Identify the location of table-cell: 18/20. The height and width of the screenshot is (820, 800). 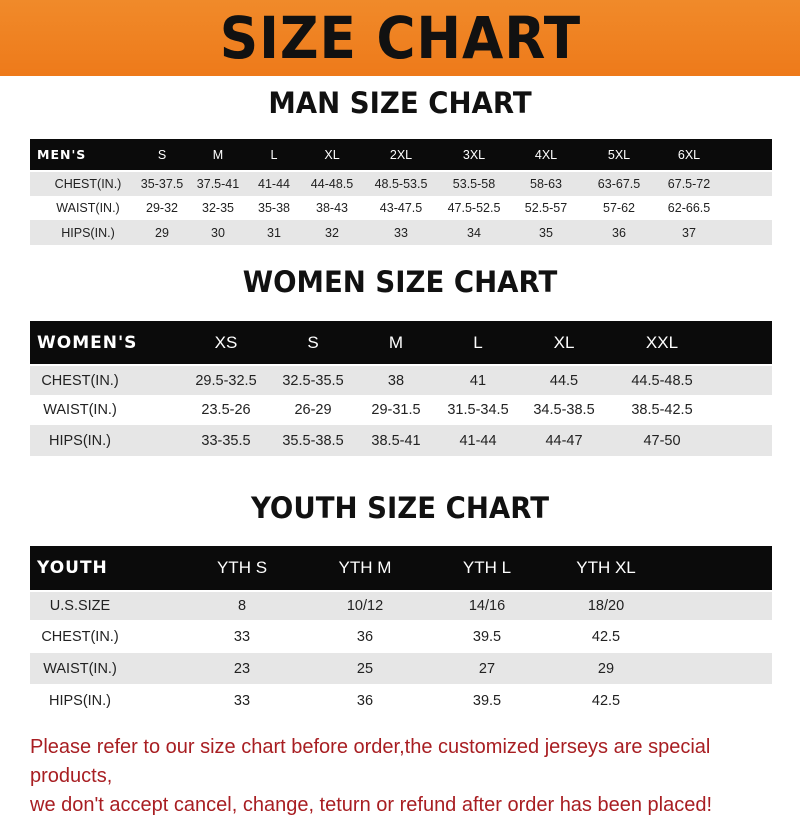
(606, 606).